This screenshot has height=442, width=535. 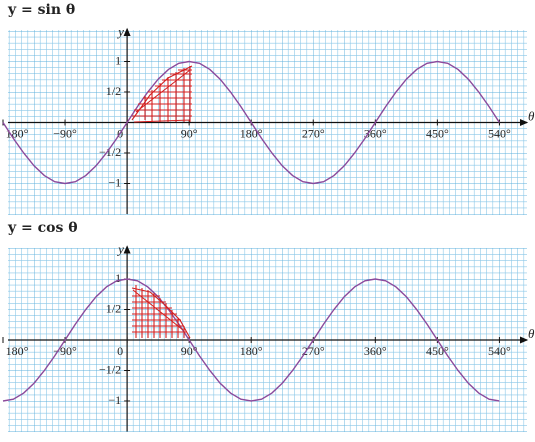 I want to click on chart-title: y = cos θ, so click(x=42, y=228).